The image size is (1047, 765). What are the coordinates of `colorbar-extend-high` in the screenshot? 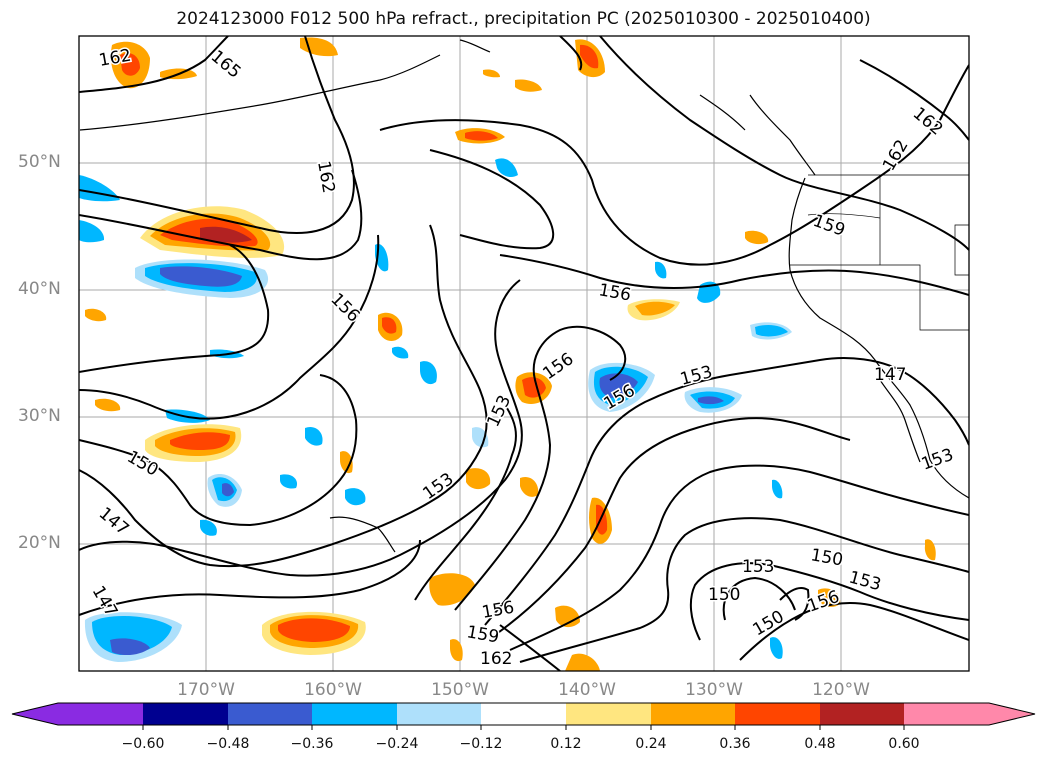 It's located at (969, 714).